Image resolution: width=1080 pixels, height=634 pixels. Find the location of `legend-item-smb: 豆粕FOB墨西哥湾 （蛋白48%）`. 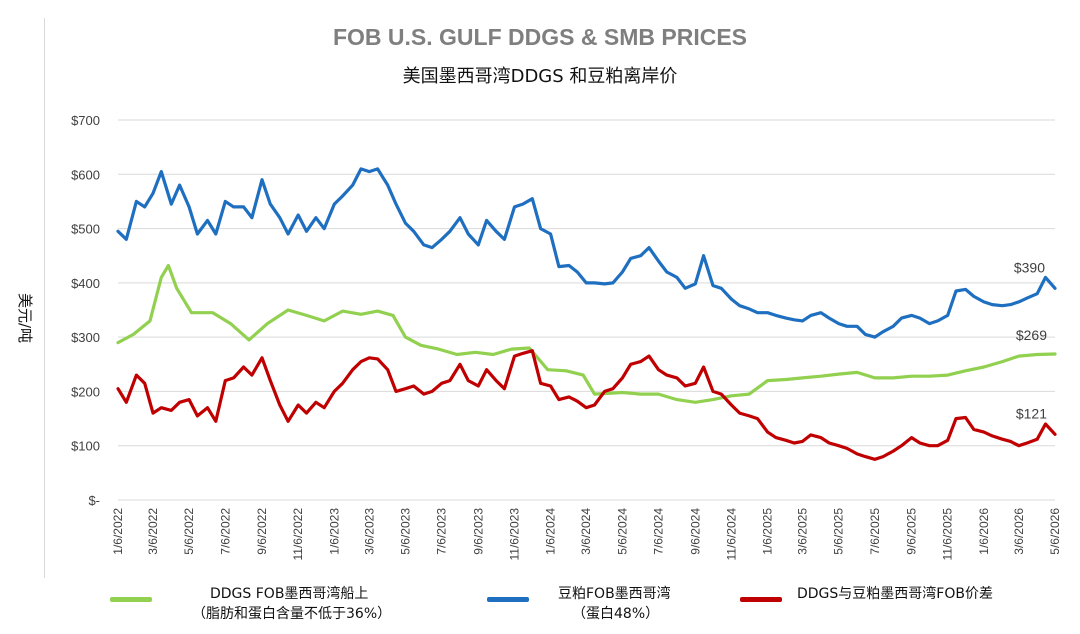

legend-item-smb: 豆粕FOB墨西哥湾 （蛋白48%） is located at coordinates (614, 604).